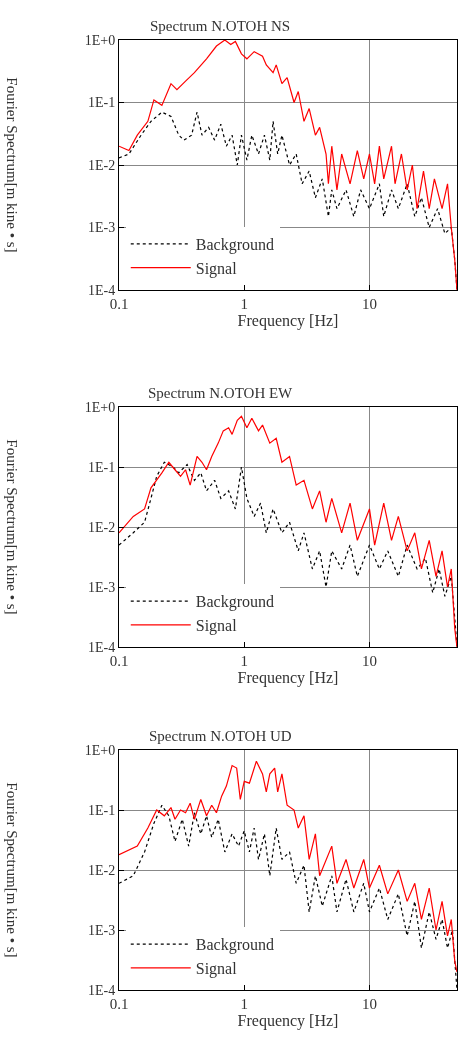  What do you see at coordinates (220, 26) in the screenshot?
I see `chart-title: Spectrum N.OTOH NS` at bounding box center [220, 26].